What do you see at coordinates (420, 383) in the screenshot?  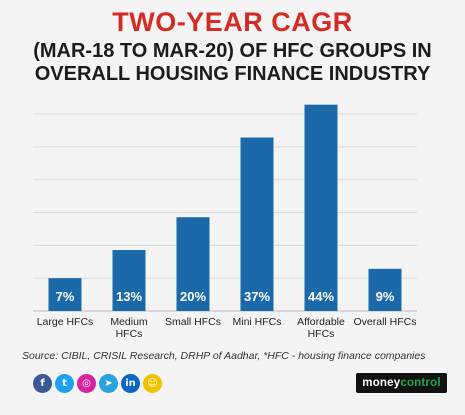 I see `brand-part-control: control` at bounding box center [420, 383].